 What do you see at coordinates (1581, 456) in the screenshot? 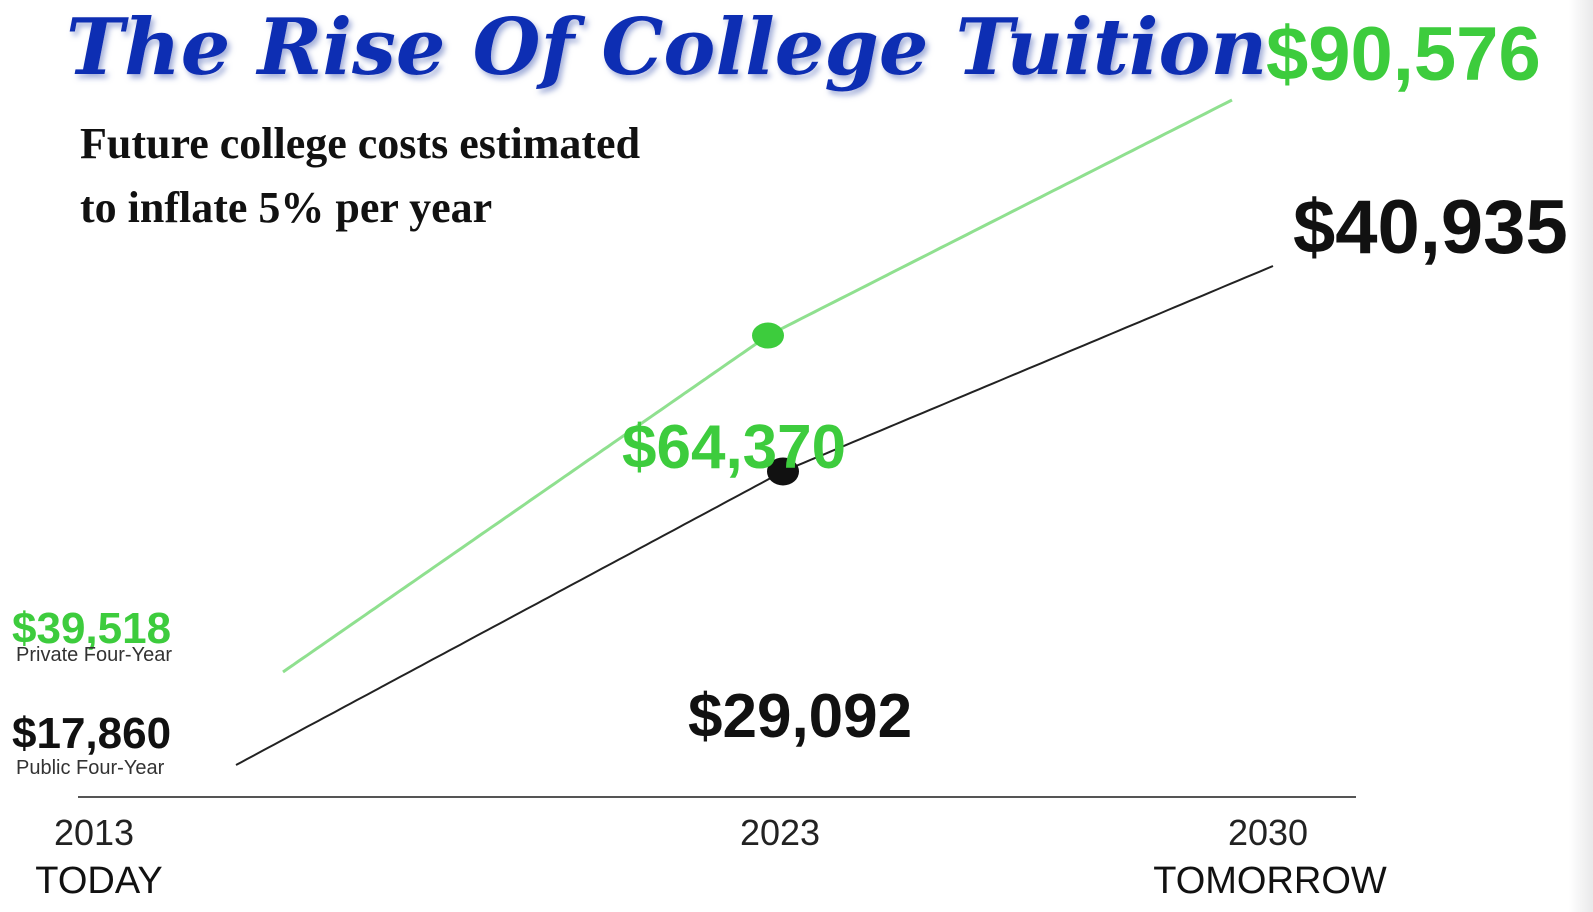
I see `right-edge-shadow` at bounding box center [1581, 456].